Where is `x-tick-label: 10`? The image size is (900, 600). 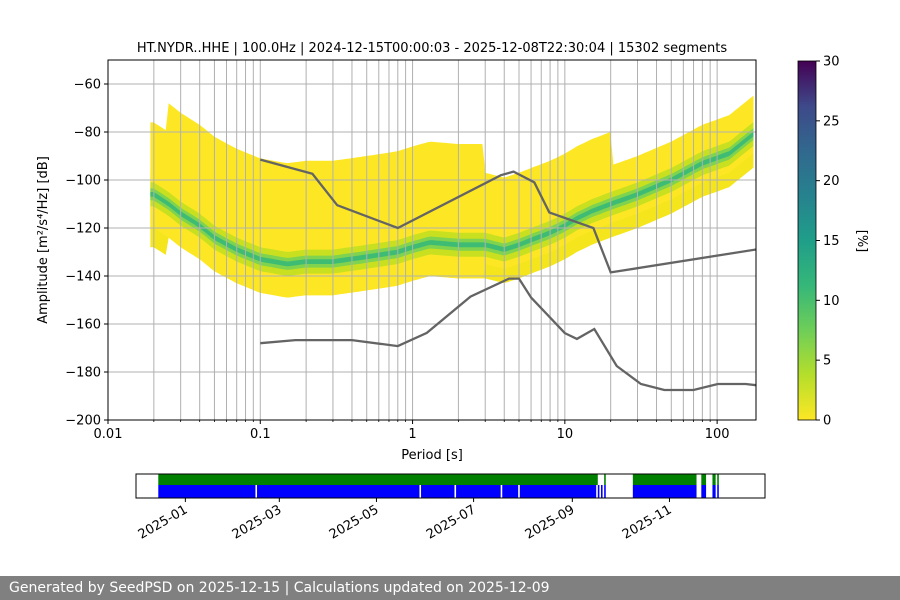
x-tick-label: 10 is located at coordinates (565, 434).